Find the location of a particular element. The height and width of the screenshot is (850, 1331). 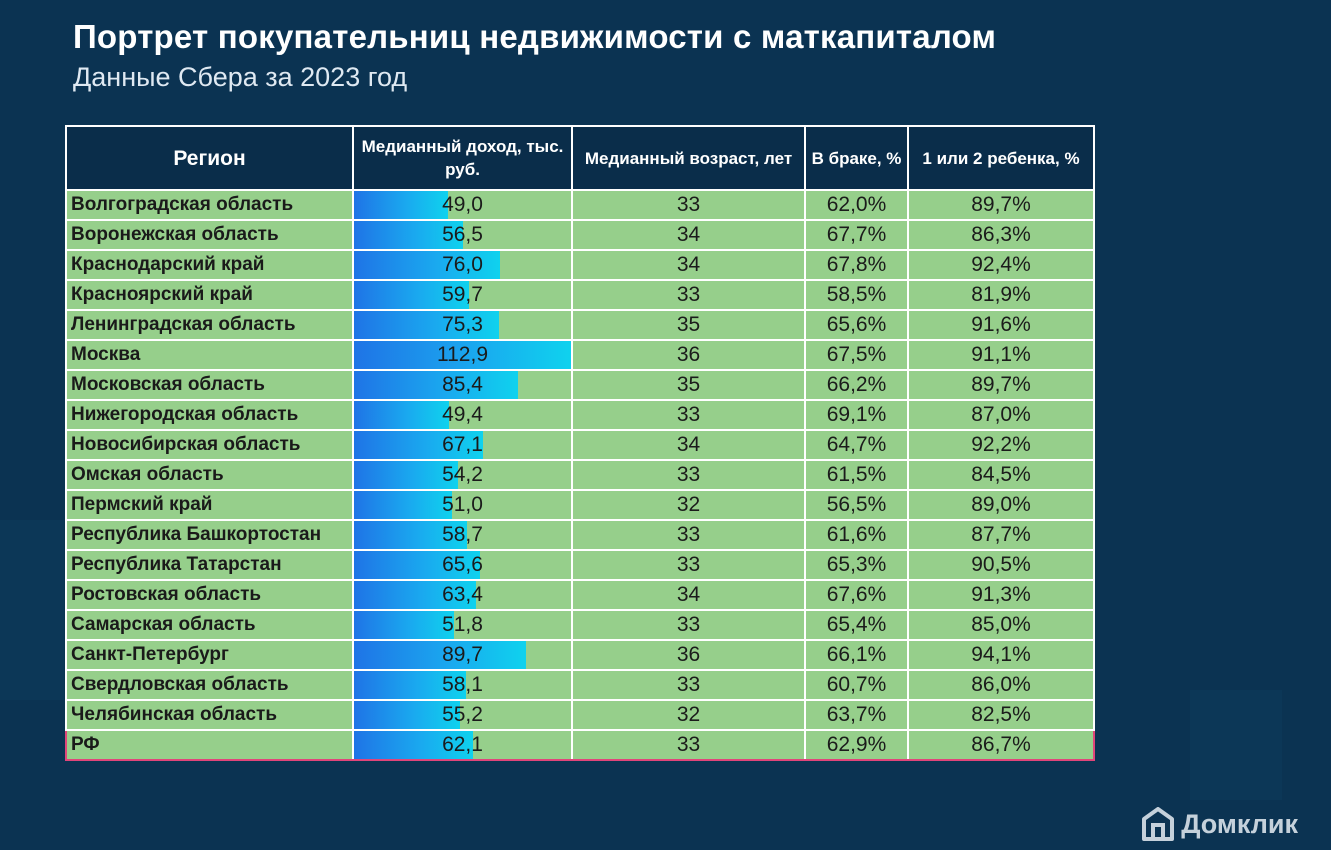

cell-income: 112,9 is located at coordinates (462, 355).